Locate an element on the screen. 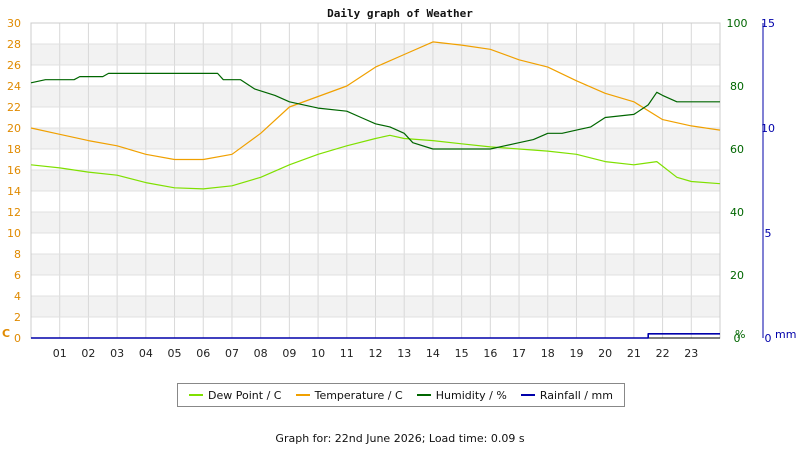 Image resolution: width=800 pixels, height=450 pixels. humidity-axis-tick-label: 40 is located at coordinates (737, 212).